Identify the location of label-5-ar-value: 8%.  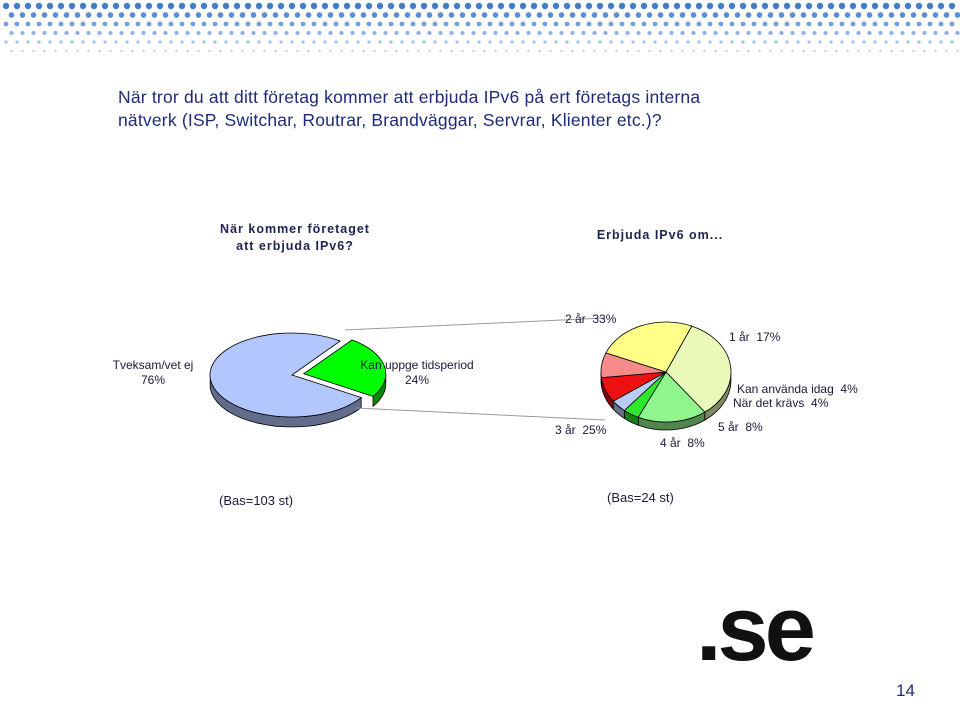
(753, 427).